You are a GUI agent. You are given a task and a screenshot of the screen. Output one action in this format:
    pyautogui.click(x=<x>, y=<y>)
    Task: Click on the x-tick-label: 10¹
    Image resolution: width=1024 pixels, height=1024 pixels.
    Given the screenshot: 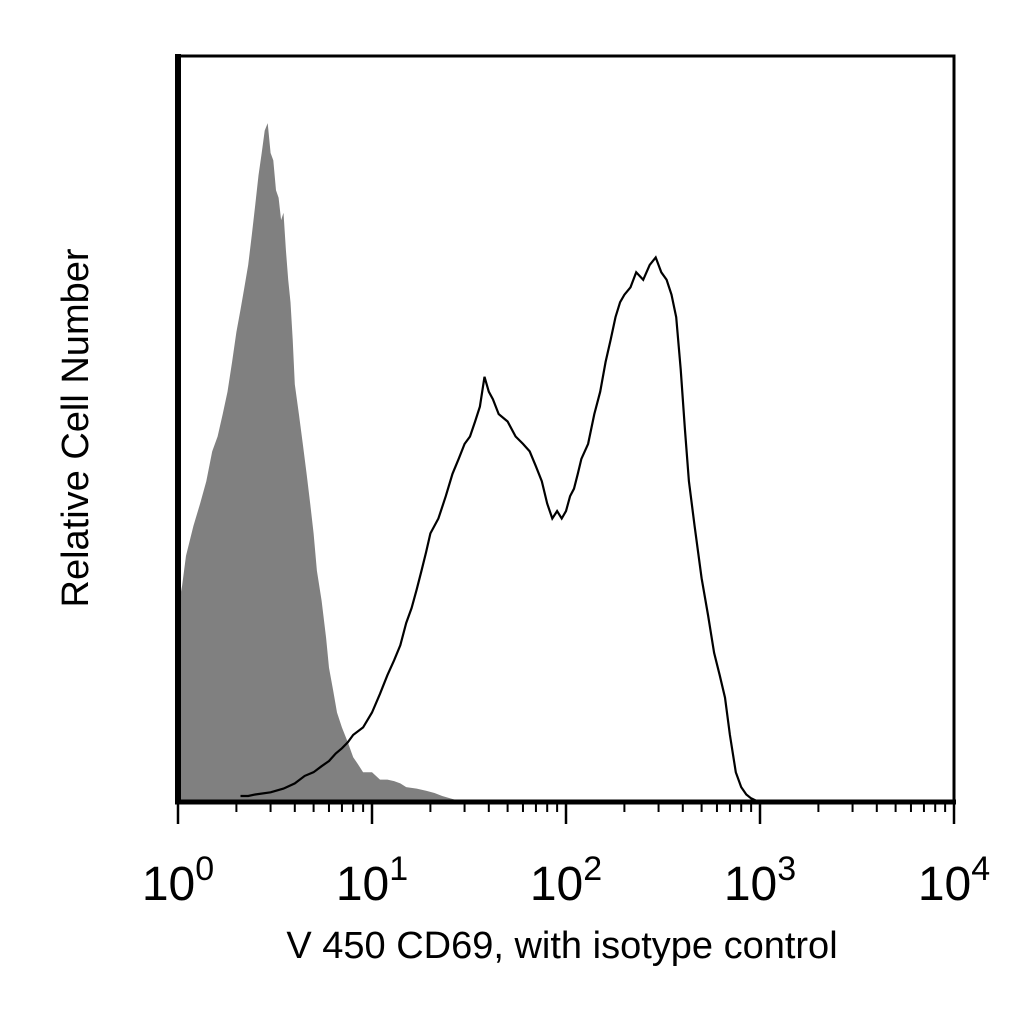 What is the action you would take?
    pyautogui.click(x=372, y=880)
    